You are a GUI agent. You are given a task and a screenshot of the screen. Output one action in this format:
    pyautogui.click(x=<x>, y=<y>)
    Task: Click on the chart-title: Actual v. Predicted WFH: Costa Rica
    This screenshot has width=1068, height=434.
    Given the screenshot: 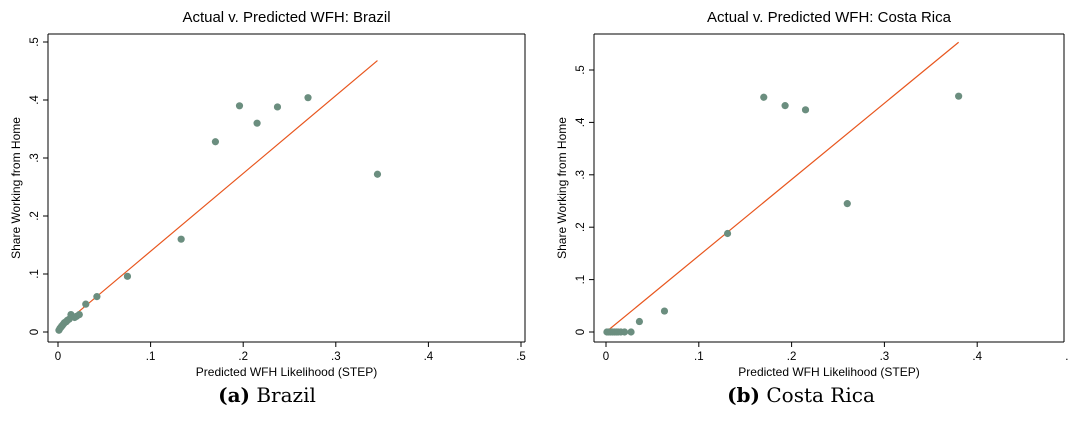 What is the action you would take?
    pyautogui.click(x=829, y=17)
    